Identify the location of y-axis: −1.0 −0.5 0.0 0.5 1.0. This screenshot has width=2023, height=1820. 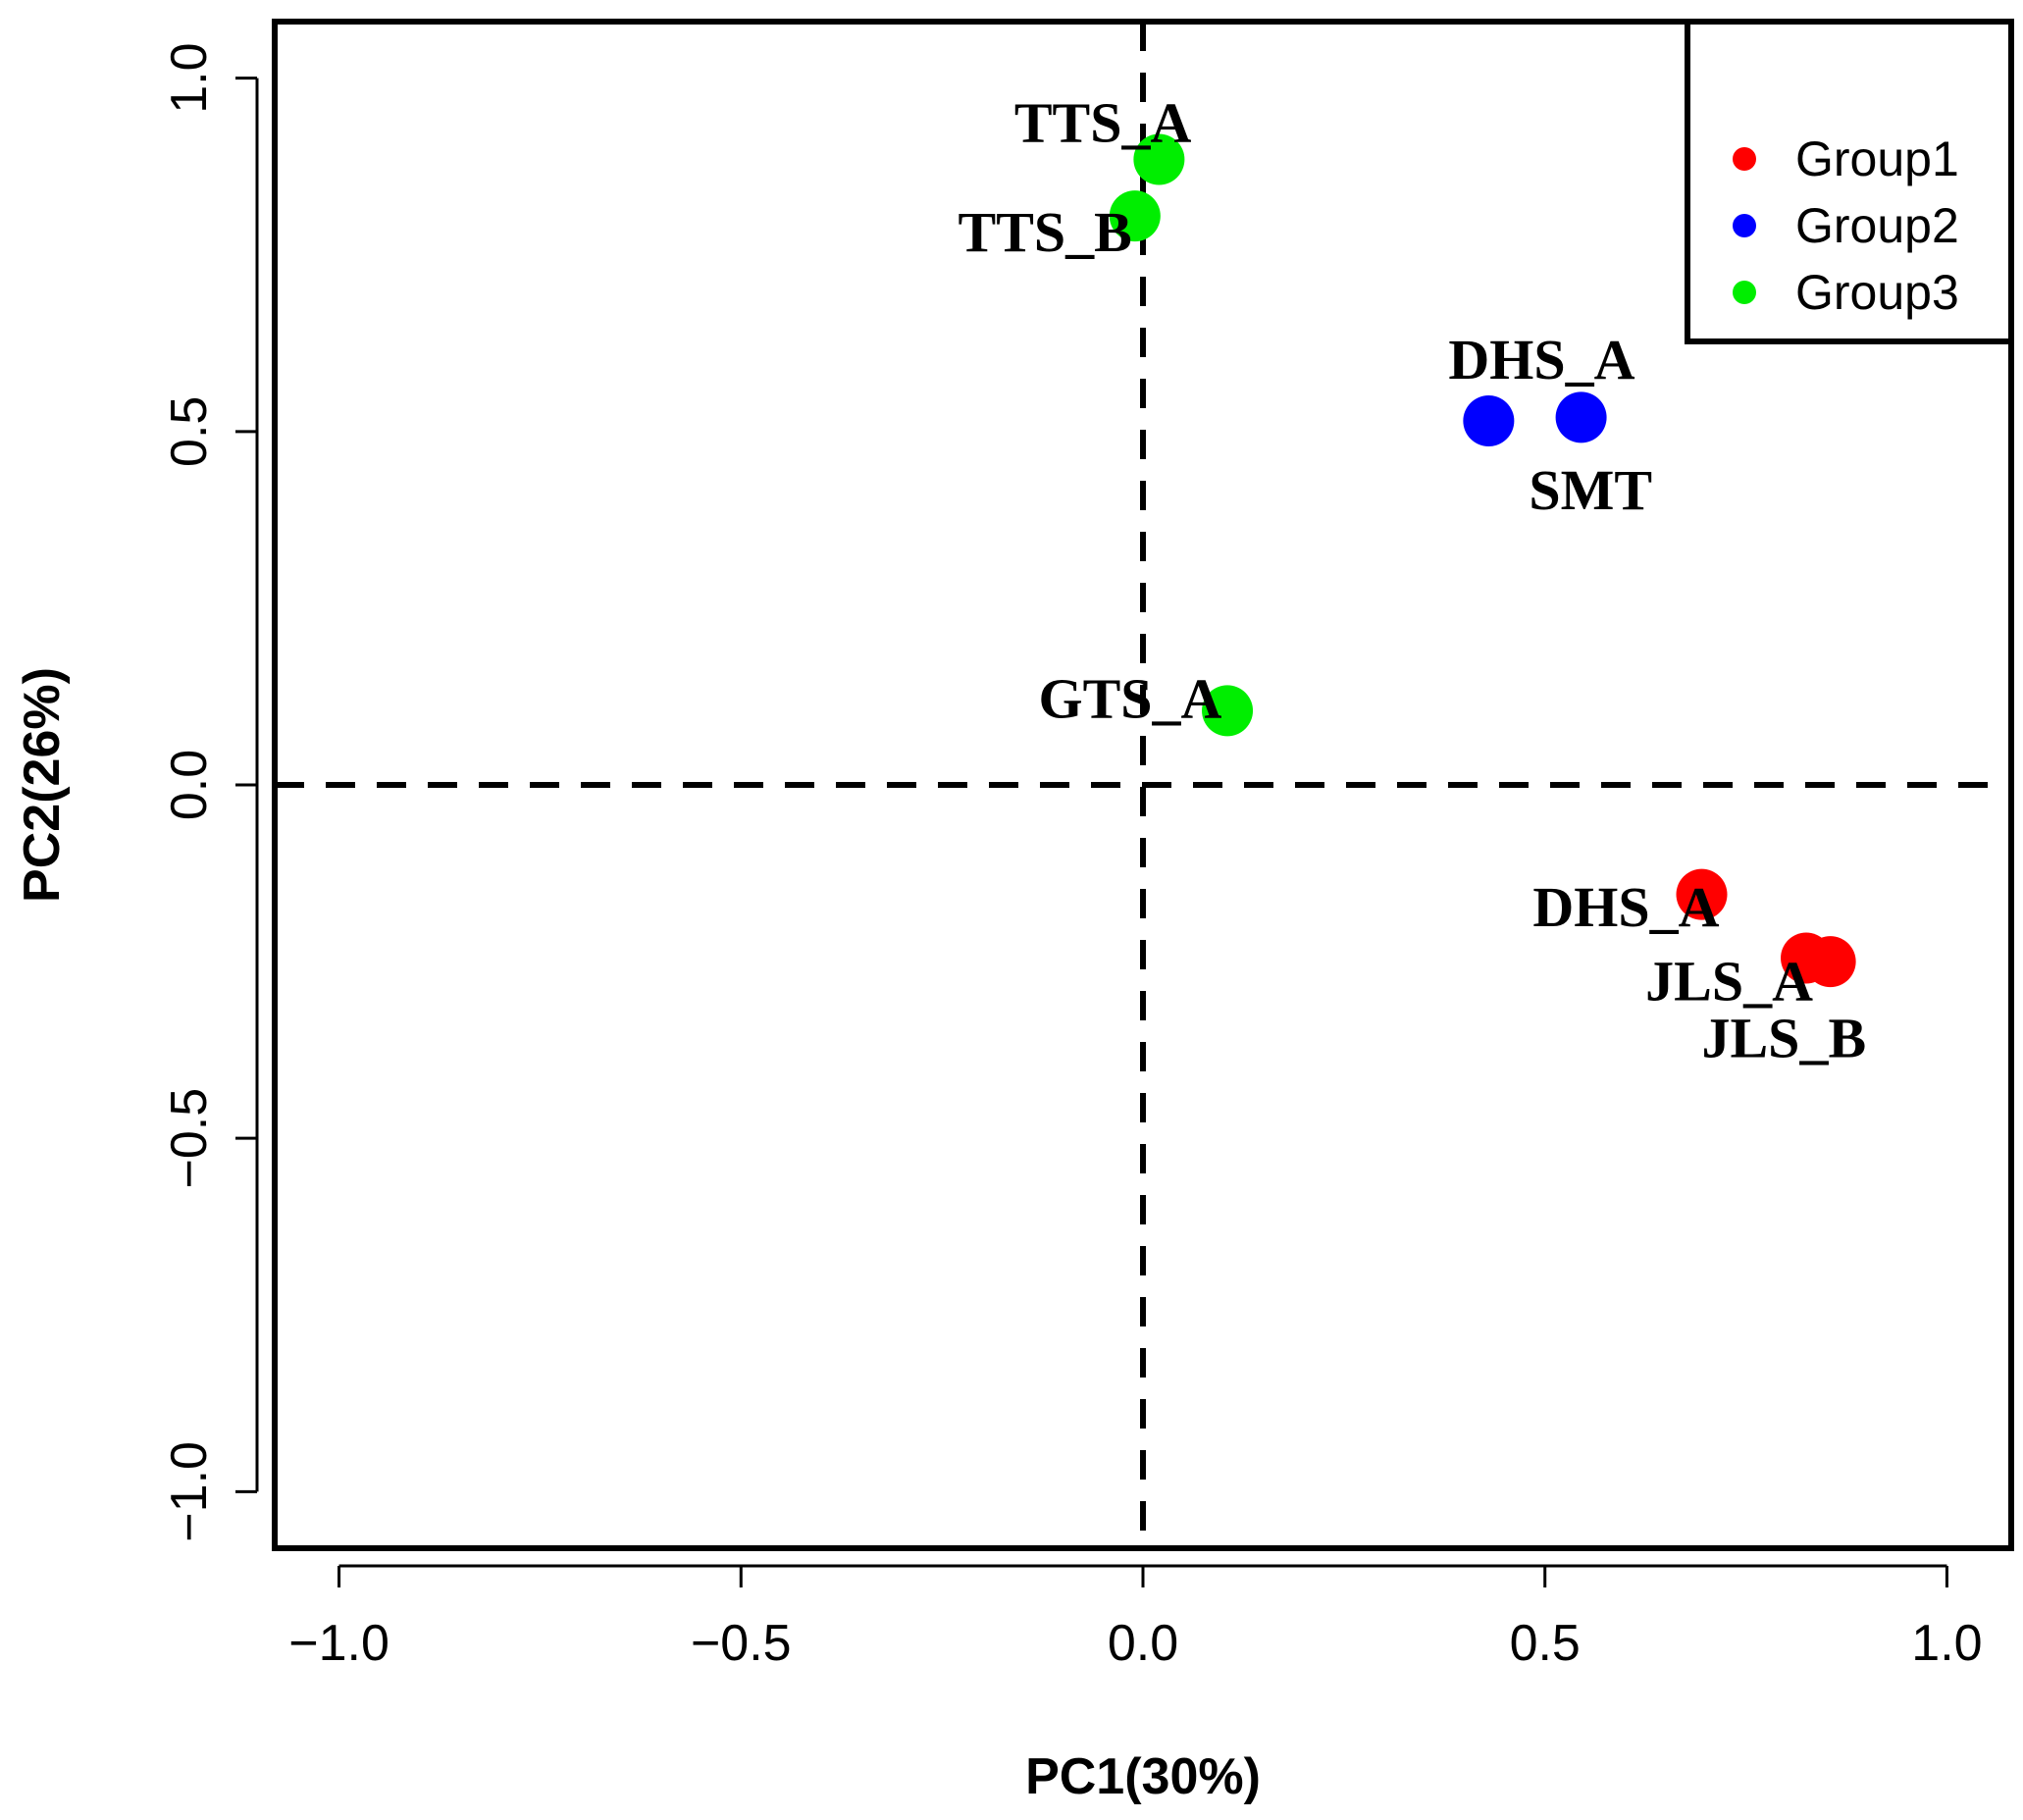
(210, 792).